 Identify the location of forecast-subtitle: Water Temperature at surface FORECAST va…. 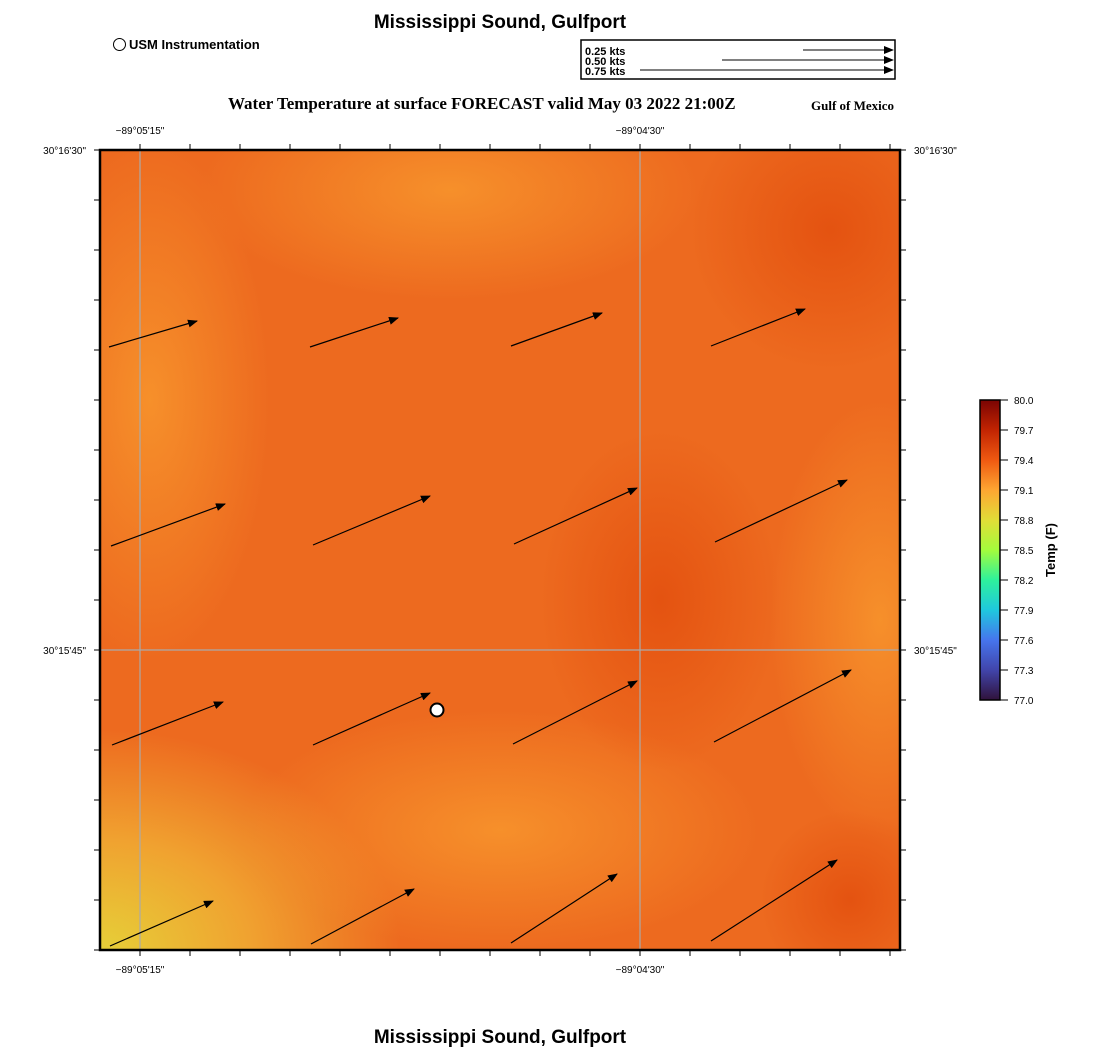
(482, 103).